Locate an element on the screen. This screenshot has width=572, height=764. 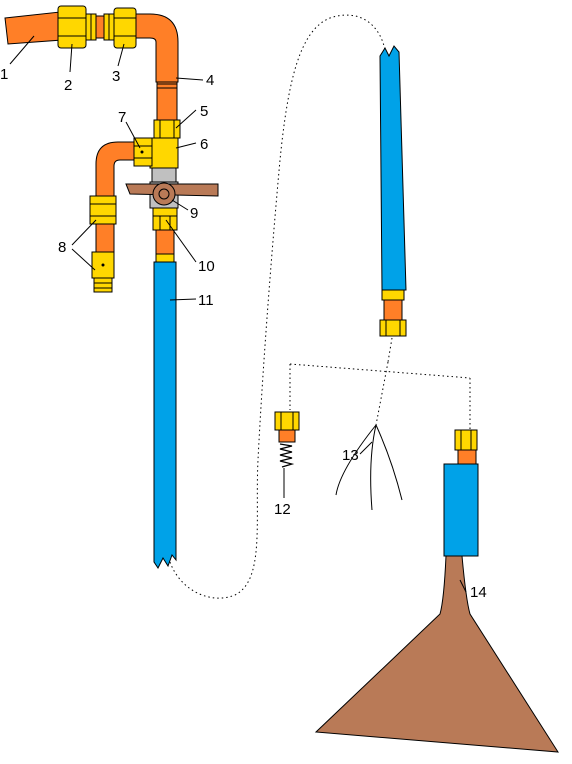
blue-hose-left is located at coordinates (165, 415).